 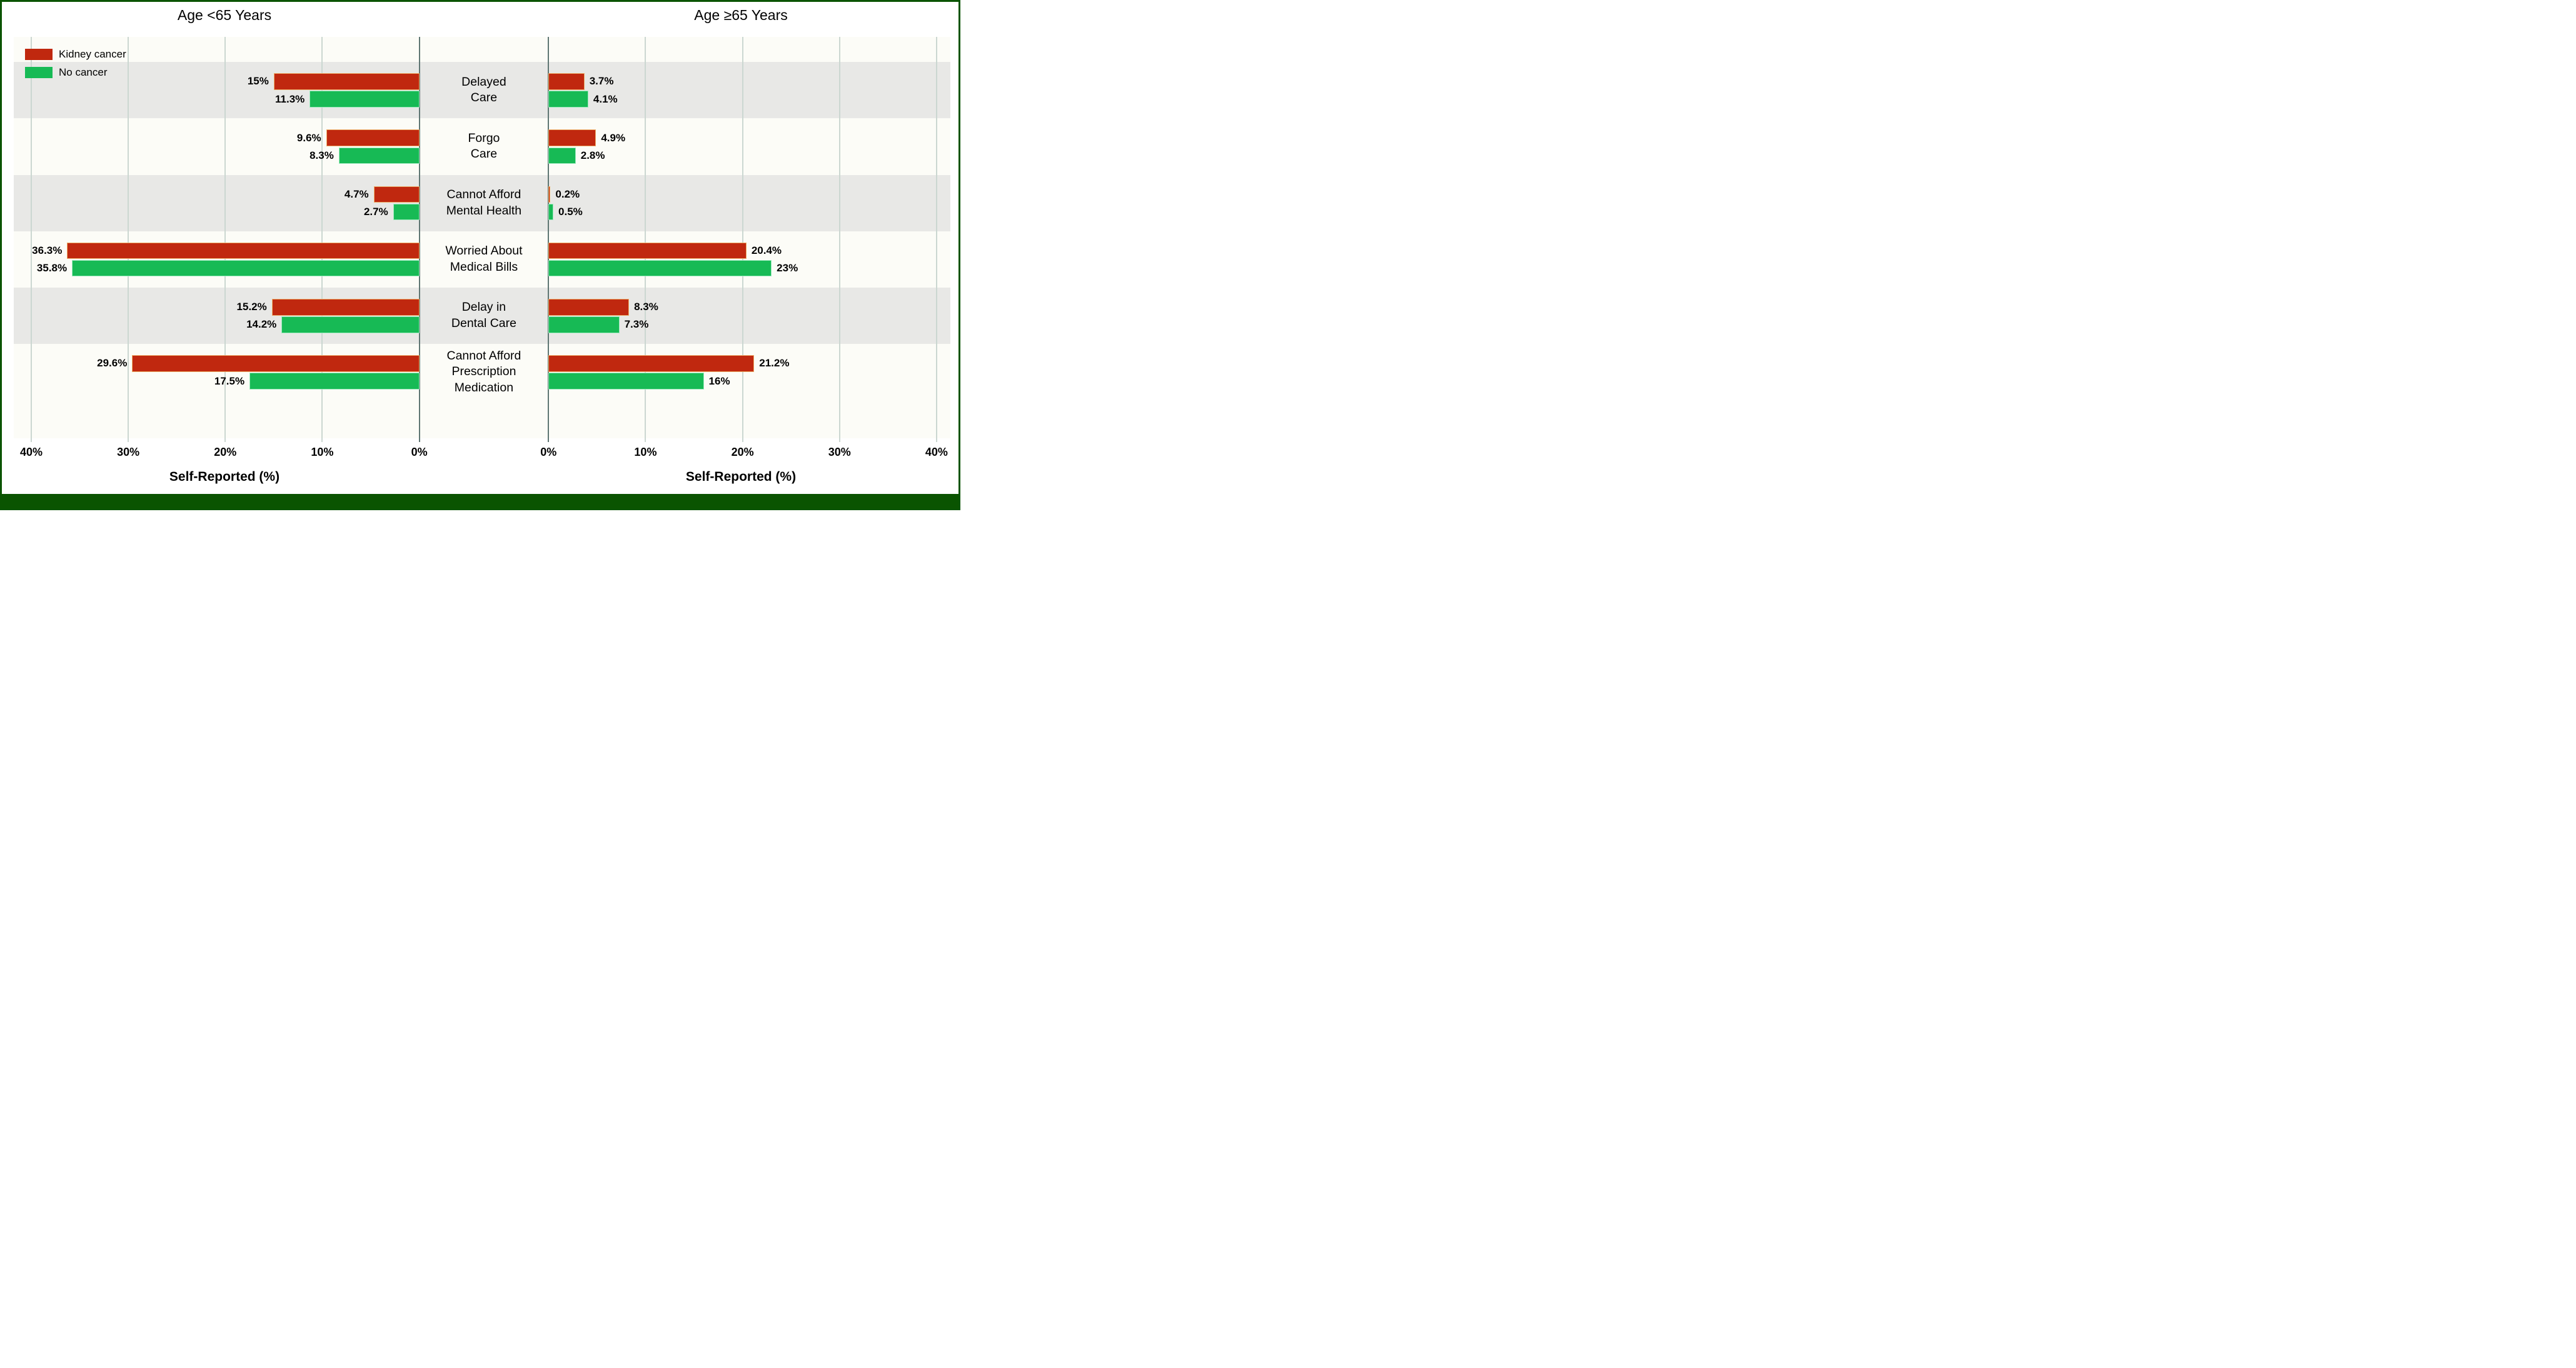 I want to click on tick-label-left: 40%, so click(x=31, y=452).